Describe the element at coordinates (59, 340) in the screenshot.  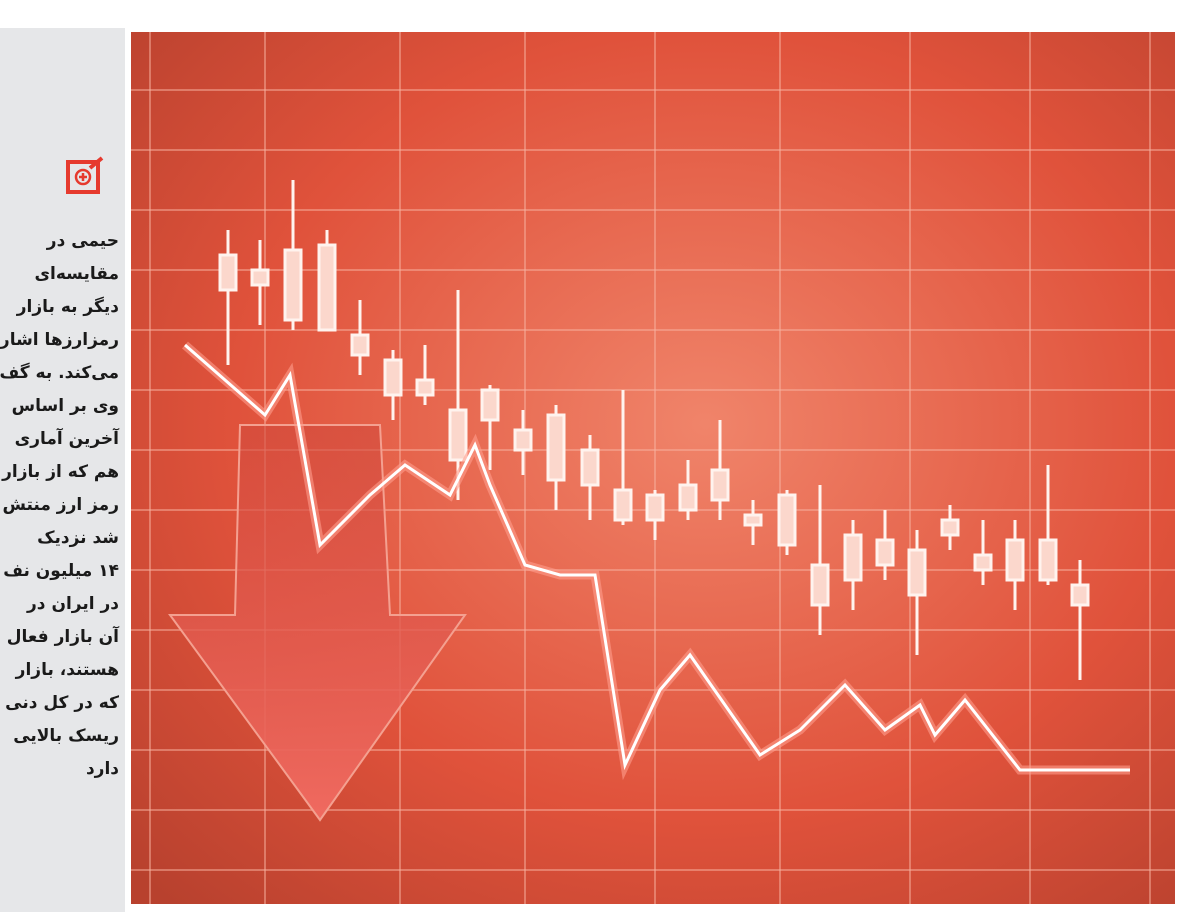
I see `text-line: رمزارزها اشار` at that location.